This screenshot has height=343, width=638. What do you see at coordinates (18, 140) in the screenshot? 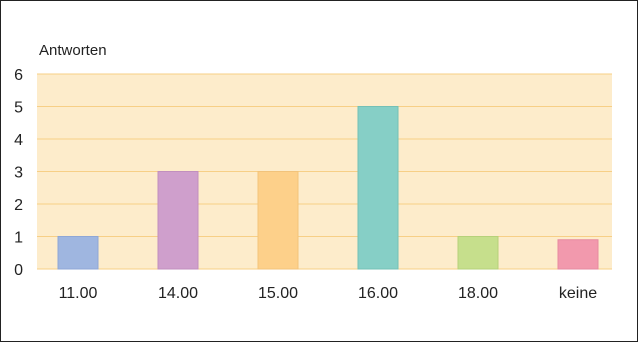
I see `y-tick-label: 4` at bounding box center [18, 140].